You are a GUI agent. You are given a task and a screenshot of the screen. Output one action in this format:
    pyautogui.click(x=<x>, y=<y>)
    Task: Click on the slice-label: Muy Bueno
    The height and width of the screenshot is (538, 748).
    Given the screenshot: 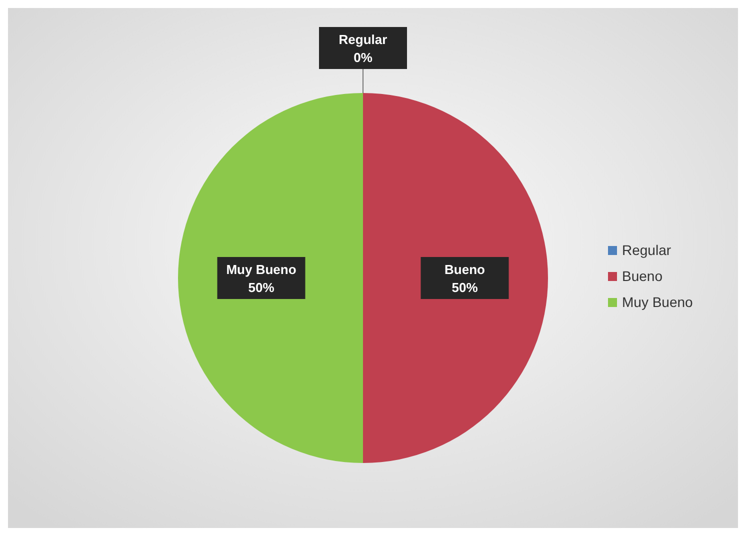 What is the action you would take?
    pyautogui.click(x=261, y=269)
    